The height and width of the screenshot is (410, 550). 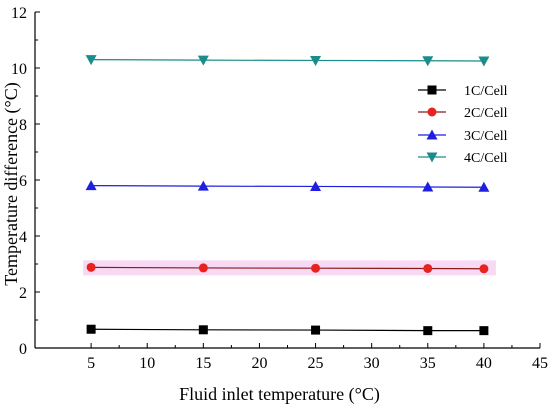 I want to click on x-tick-label: 35, so click(x=428, y=363).